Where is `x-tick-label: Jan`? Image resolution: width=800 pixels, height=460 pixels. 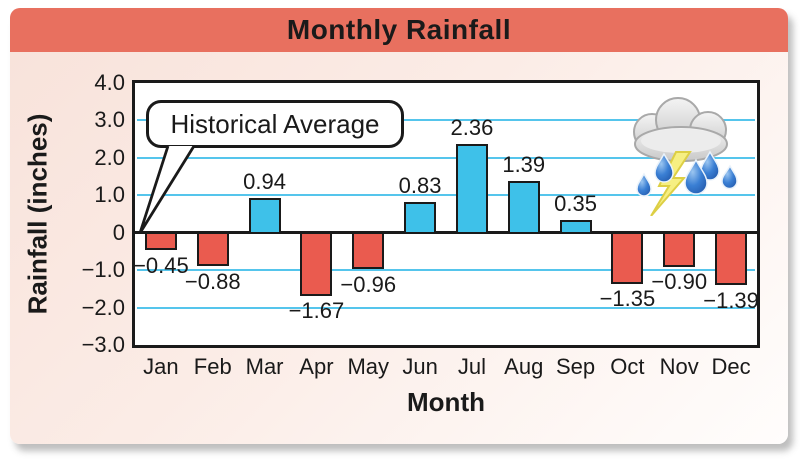
x-tick-label: Jan is located at coordinates (161, 366).